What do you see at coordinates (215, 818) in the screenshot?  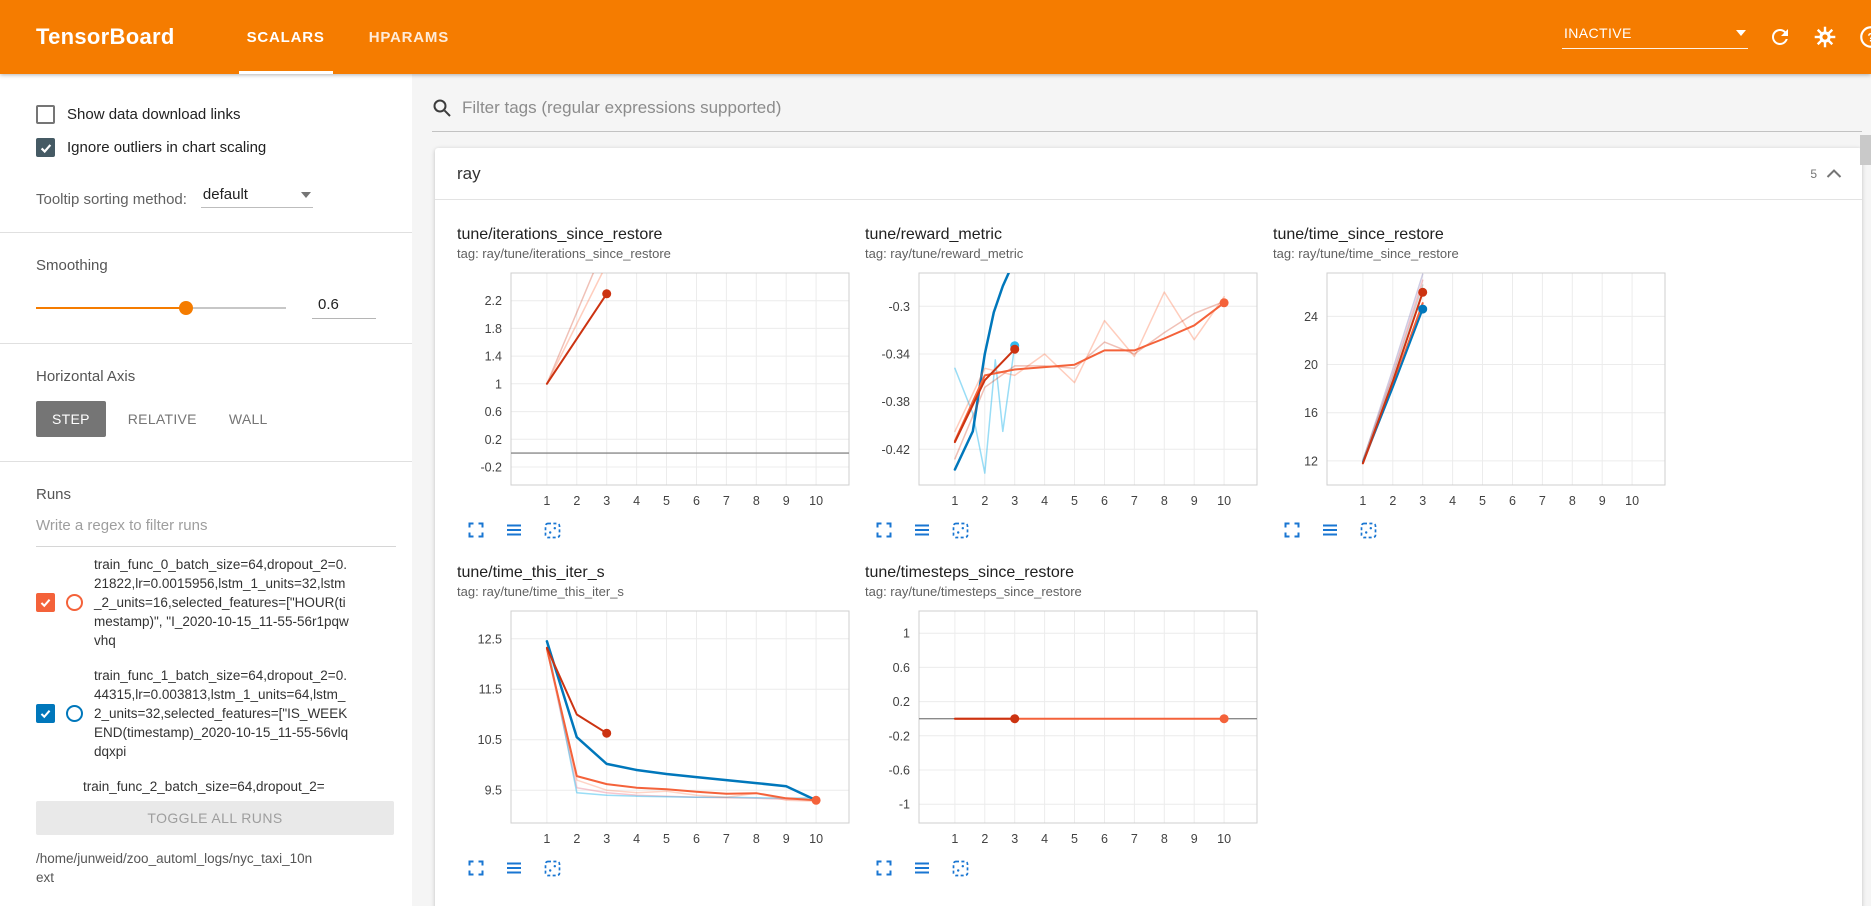 I see `toggle-all-runs-button: TOGGLE ALL RUNS` at bounding box center [215, 818].